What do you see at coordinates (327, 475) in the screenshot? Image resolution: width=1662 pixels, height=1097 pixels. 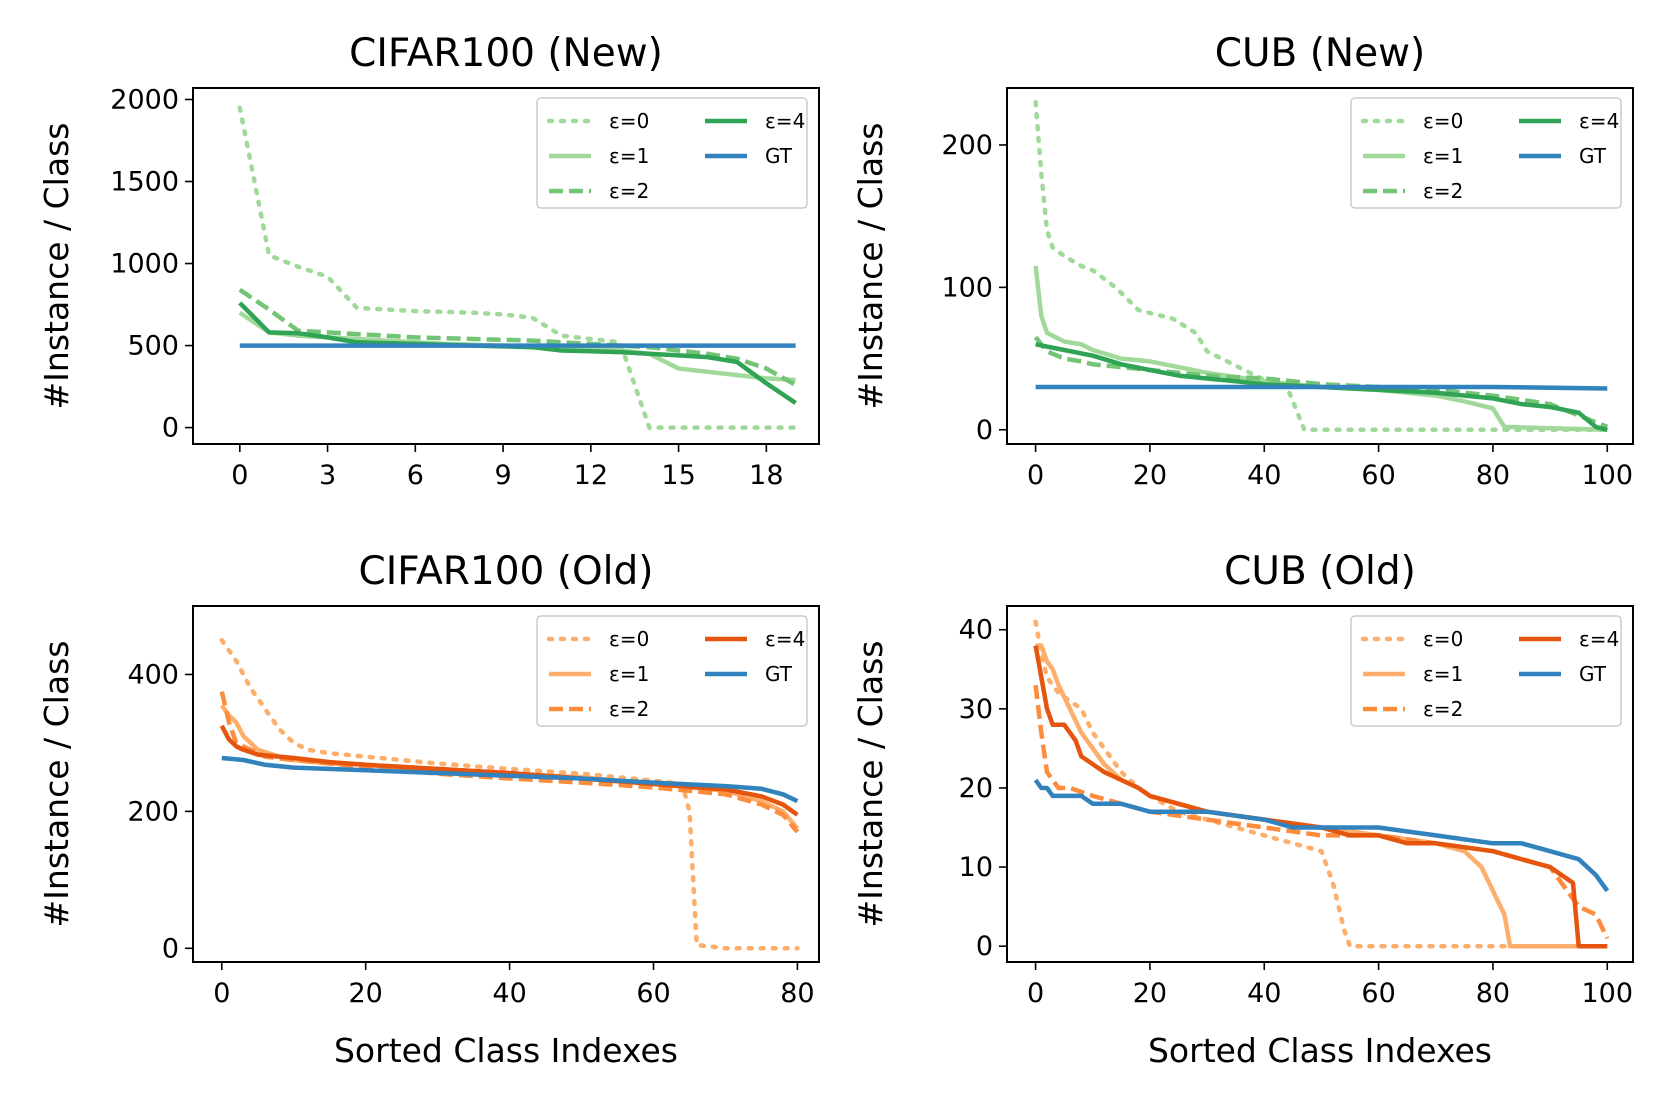 I see `x-tick-label: 3` at bounding box center [327, 475].